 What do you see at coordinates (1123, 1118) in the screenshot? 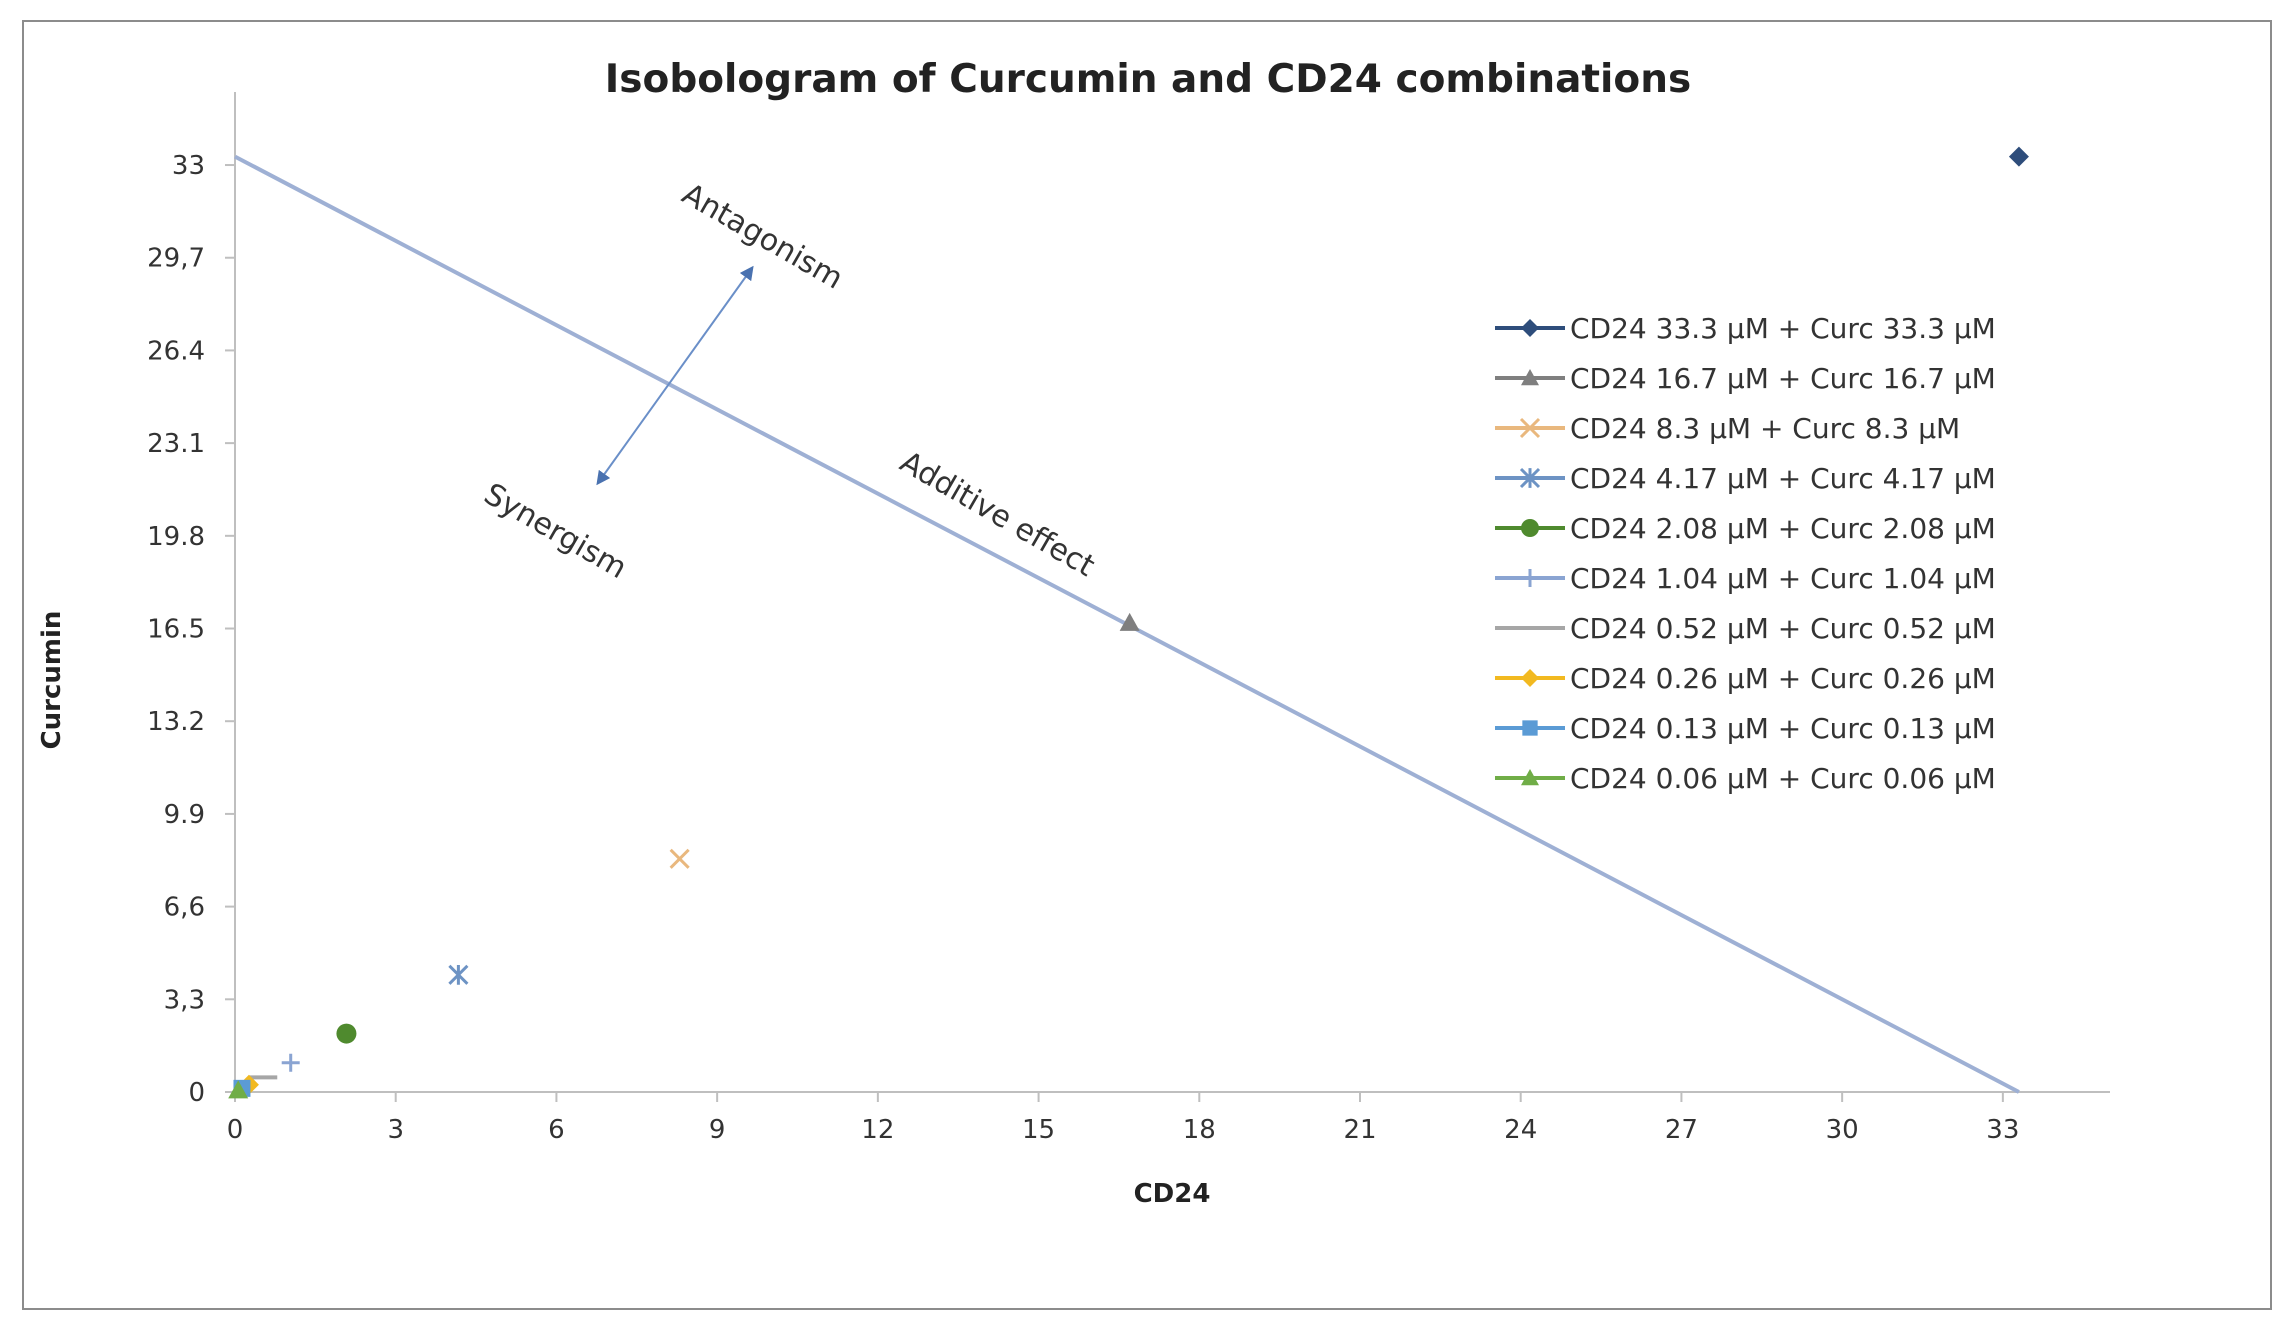
I see `x-ticks: 0 3 6 9 12 15 18 21 24 27 30 33` at bounding box center [1123, 1118].